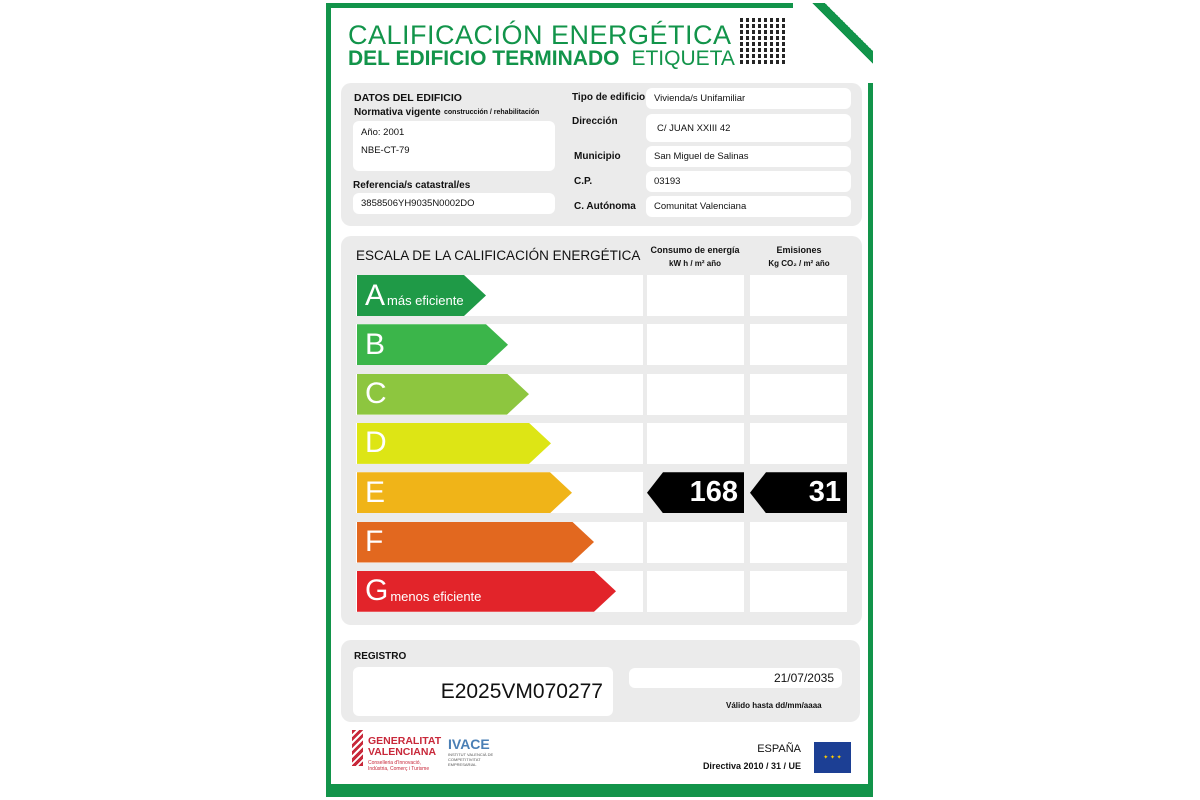 The image size is (1200, 800). I want to click on title-line1: CALIFICACIÓN ENERGÉTICA, so click(540, 35).